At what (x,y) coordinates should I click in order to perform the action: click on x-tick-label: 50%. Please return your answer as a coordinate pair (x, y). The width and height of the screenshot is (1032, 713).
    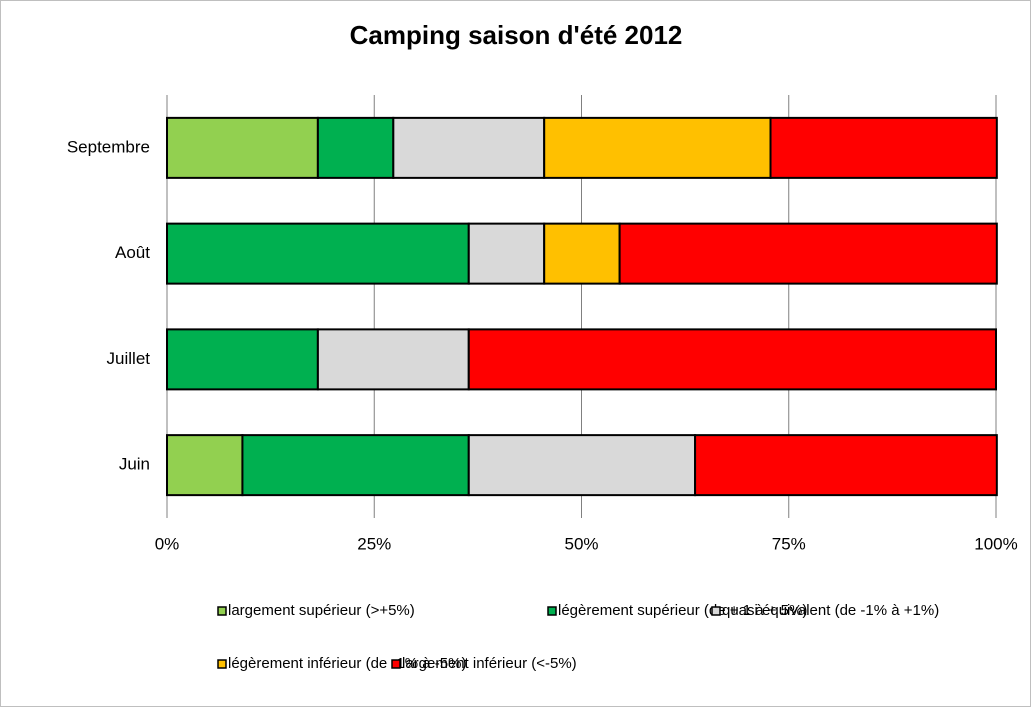
    Looking at the image, I should click on (581, 543).